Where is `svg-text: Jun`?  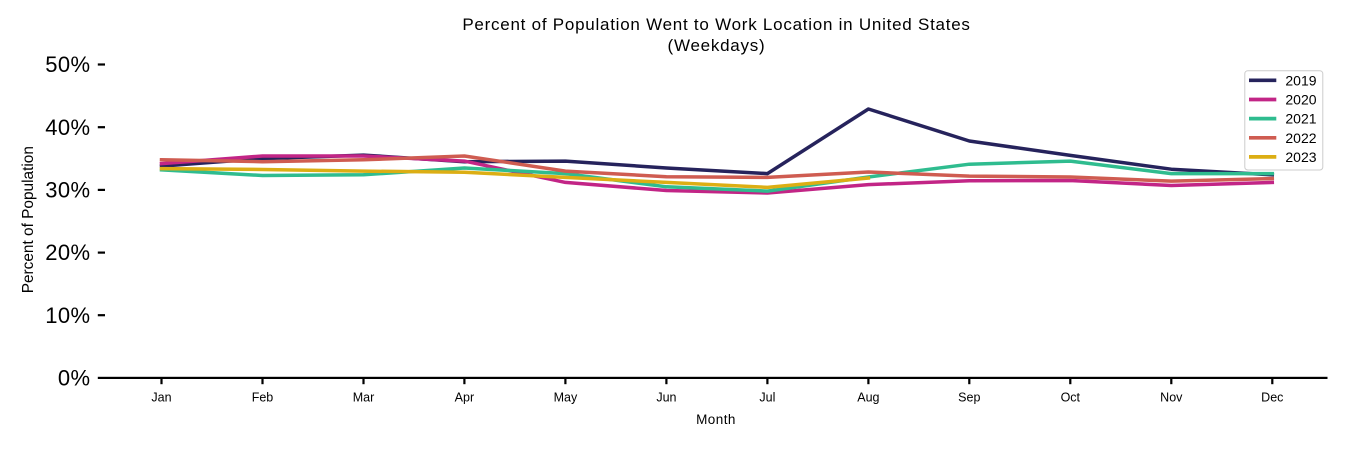
svg-text: Jun is located at coordinates (666, 398).